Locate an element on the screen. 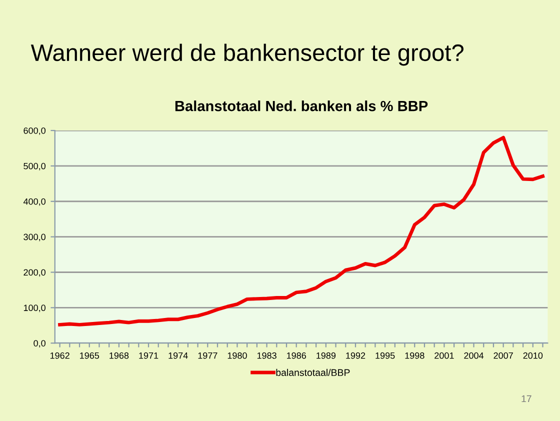 The image size is (560, 421). x-tick-label: 1965 is located at coordinates (90, 355).